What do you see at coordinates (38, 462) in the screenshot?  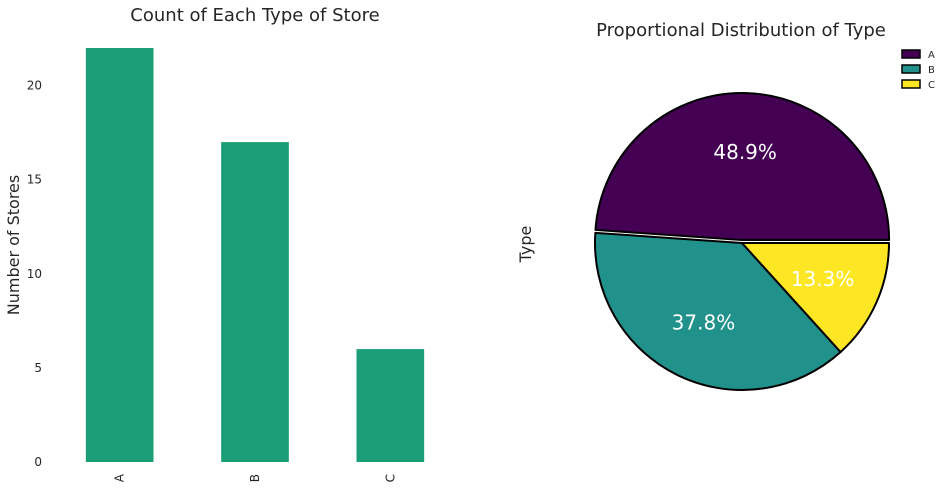 I see `y-tick-label: 0` at bounding box center [38, 462].